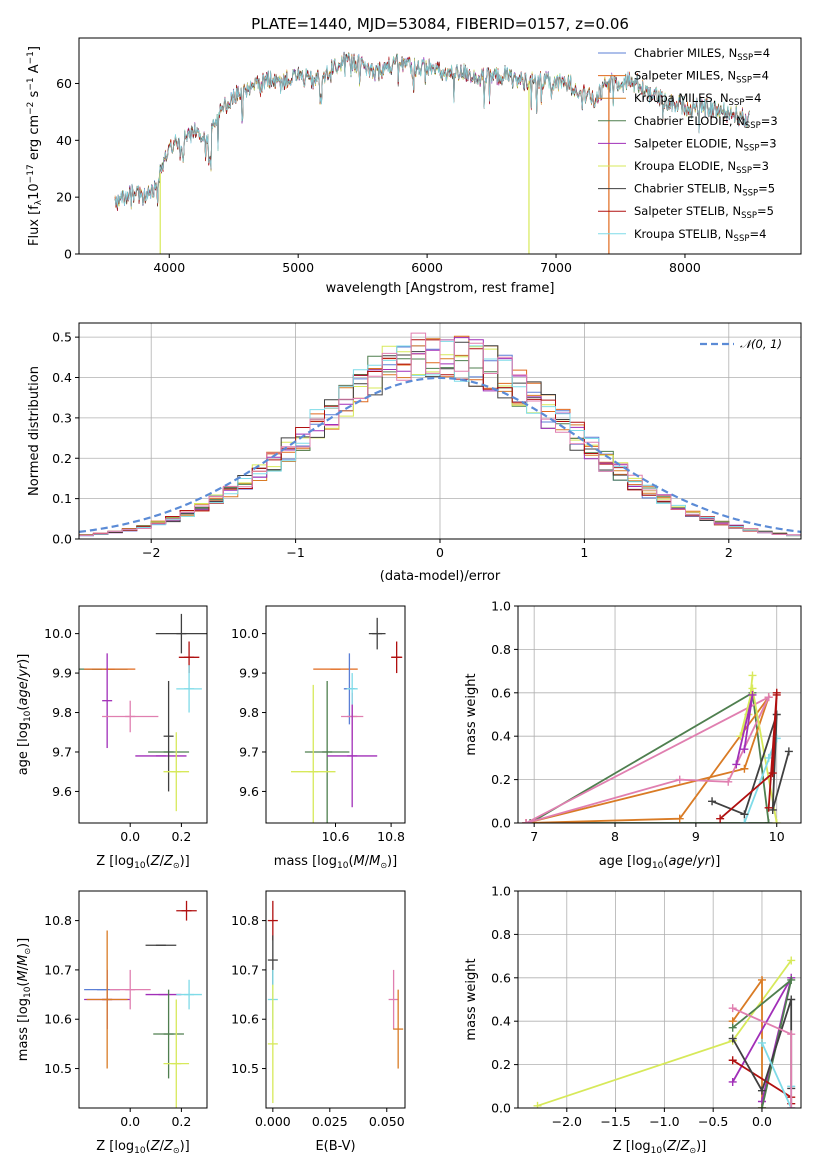 Image resolution: width=819 pixels, height=1170 pixels. What do you see at coordinates (501, 891) in the screenshot?
I see `y-tick-label: 1.0` at bounding box center [501, 891].